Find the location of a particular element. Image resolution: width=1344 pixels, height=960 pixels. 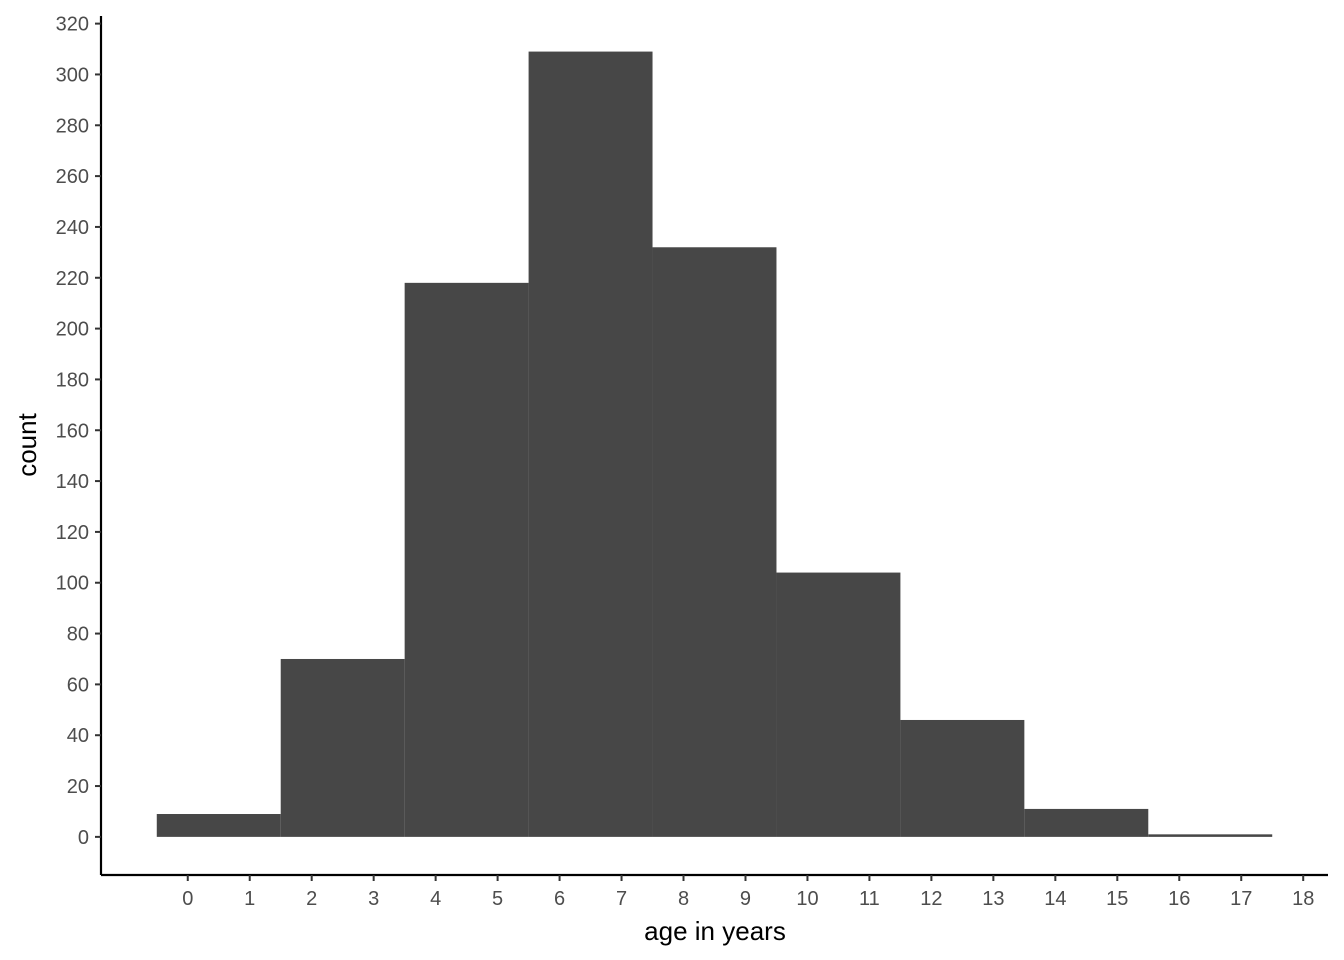

y-tick-label: 20 is located at coordinates (78, 787).